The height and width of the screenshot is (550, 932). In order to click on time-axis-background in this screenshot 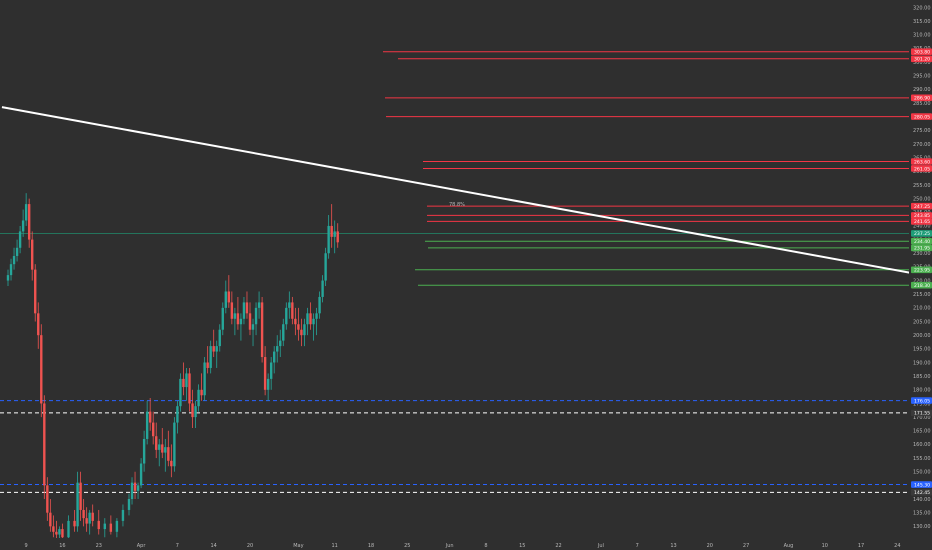, I will do `click(466, 544)`.